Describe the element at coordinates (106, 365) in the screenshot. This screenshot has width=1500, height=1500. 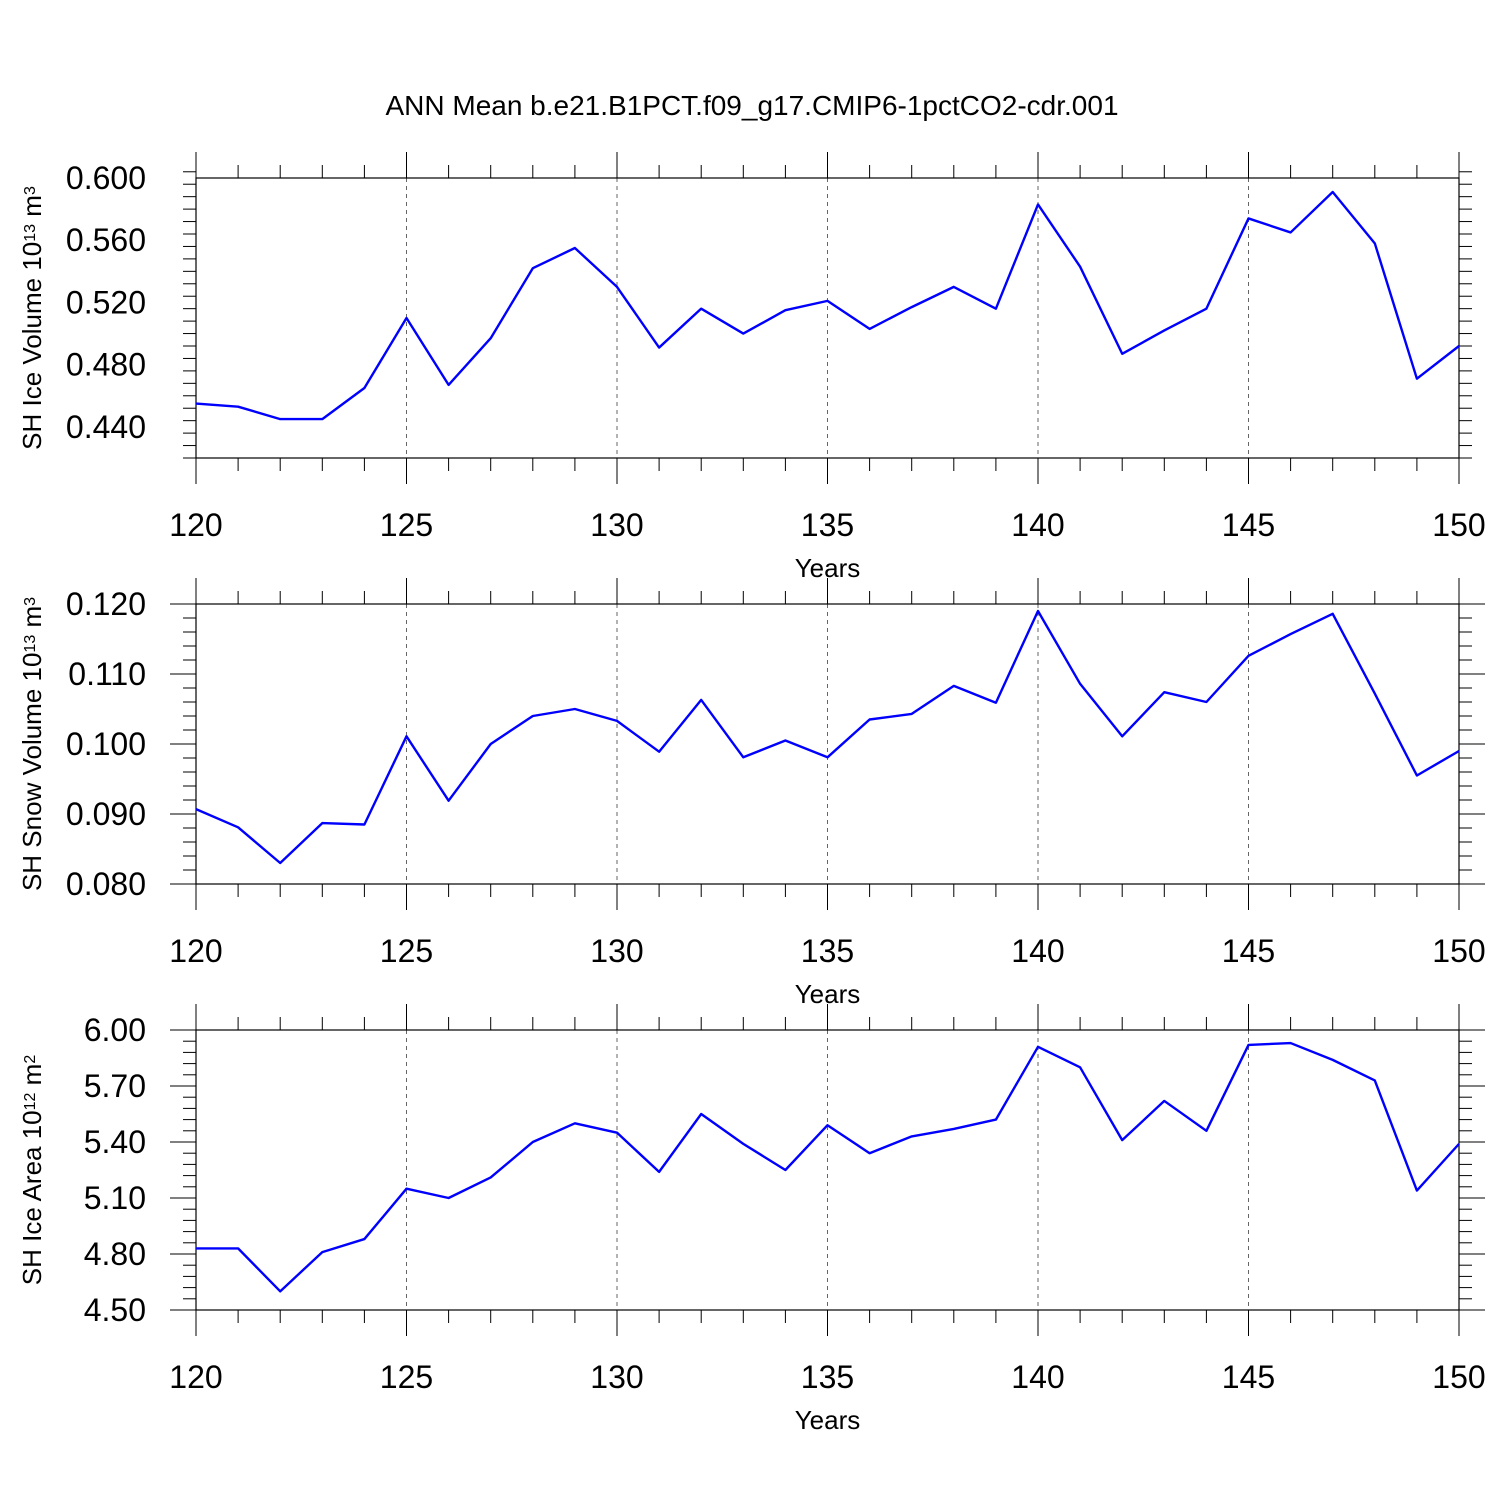
I see `y-tick-label: 0.480` at that location.